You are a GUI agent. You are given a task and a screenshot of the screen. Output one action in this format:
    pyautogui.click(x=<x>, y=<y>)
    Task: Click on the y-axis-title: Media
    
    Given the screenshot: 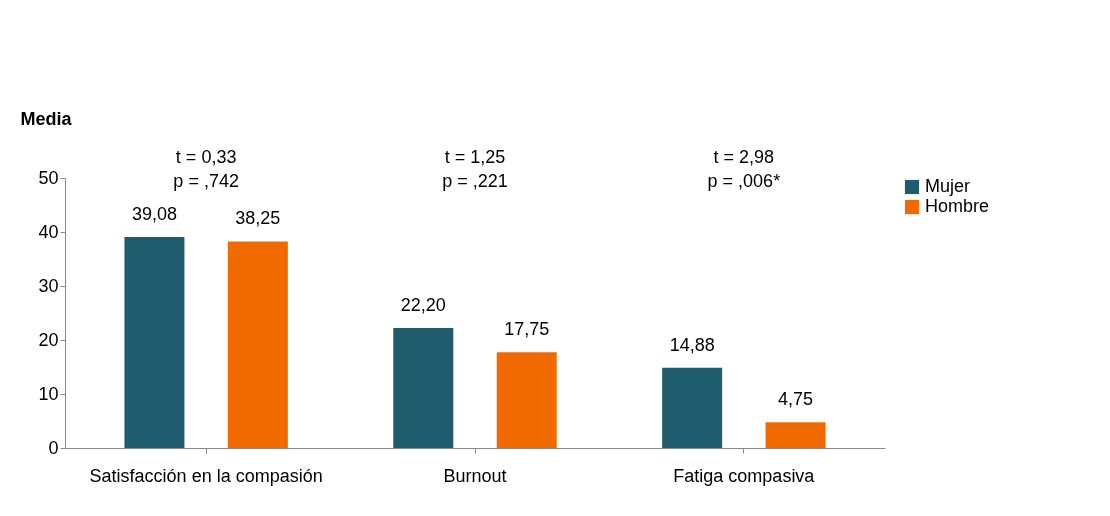 What is the action you would take?
    pyautogui.click(x=46, y=118)
    